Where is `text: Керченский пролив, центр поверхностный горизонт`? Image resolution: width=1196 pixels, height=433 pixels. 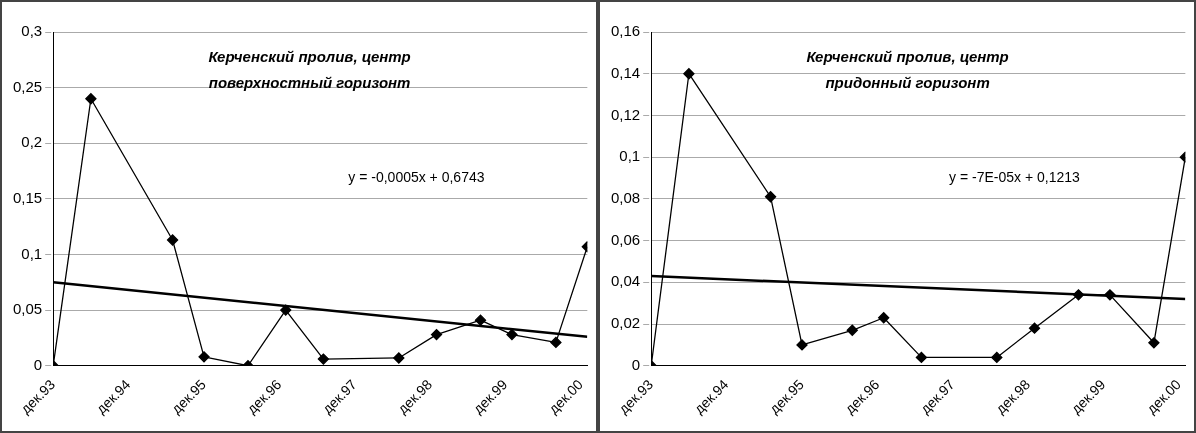
text: Керченский пролив, центр поверхностный горизонт is located at coordinates (309, 69).